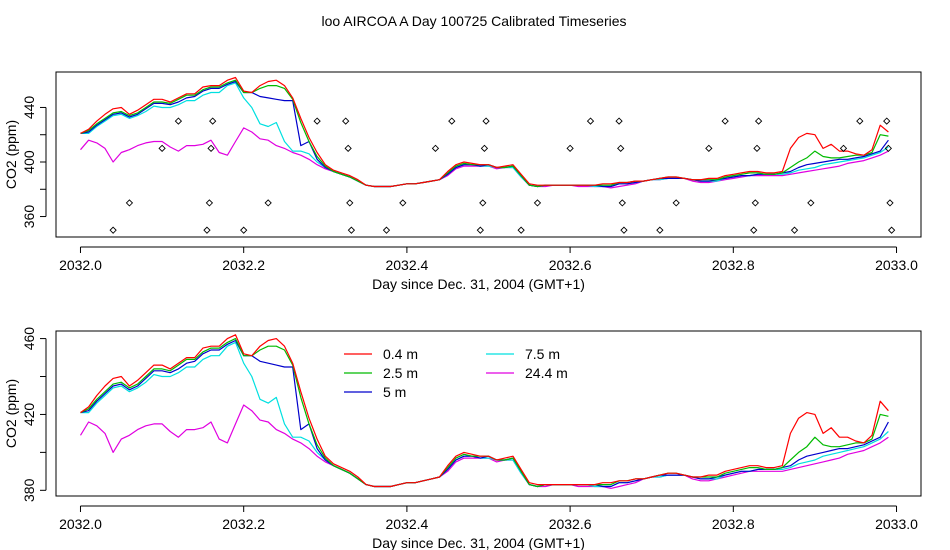 Image resolution: width=950 pixels, height=550 pixels. Describe the element at coordinates (542, 354) in the screenshot. I see `legend-label: 7.5 m` at that location.